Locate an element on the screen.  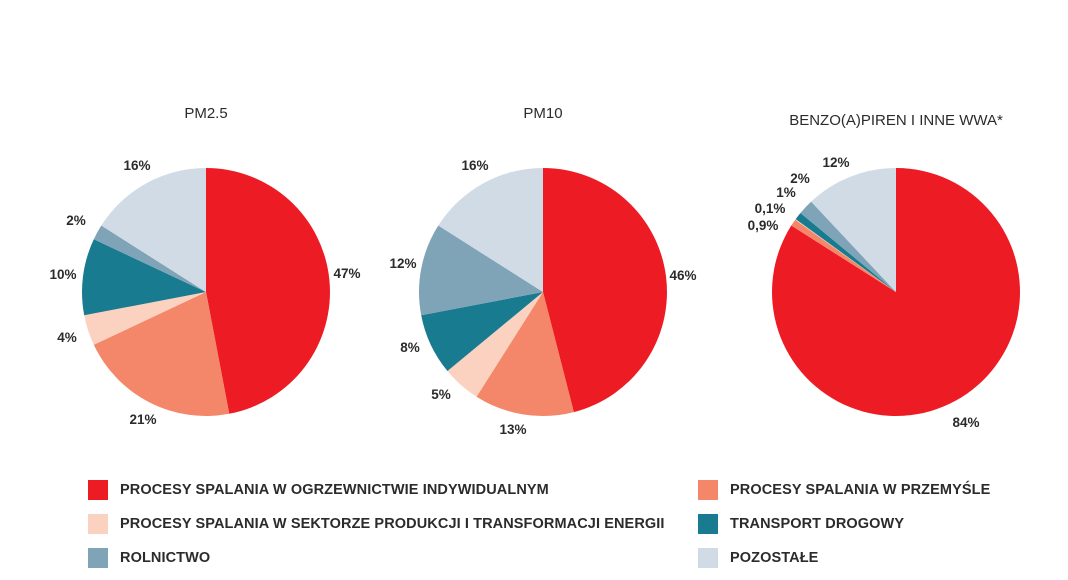
slice-label-przemysl: 21% is located at coordinates (142, 419).